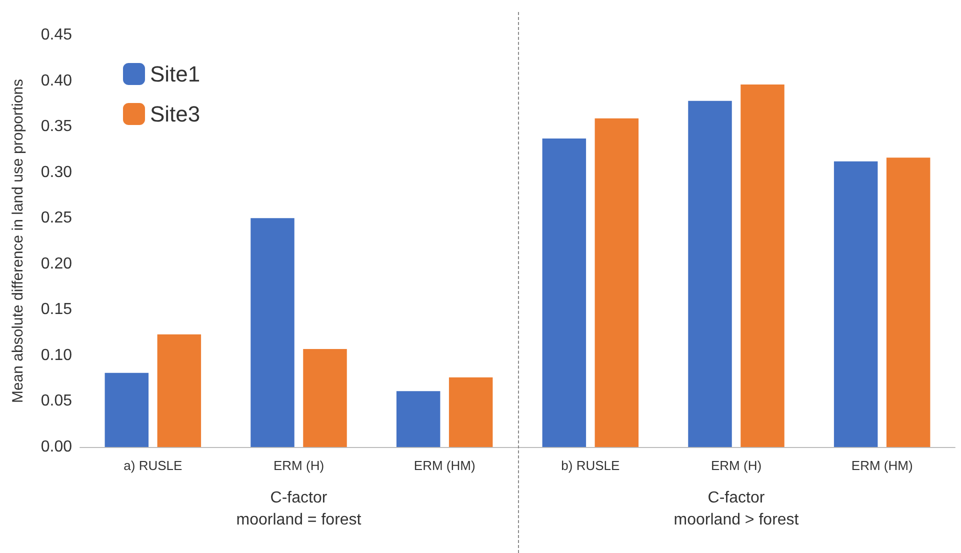 The height and width of the screenshot is (553, 961). Describe the element at coordinates (56, 218) in the screenshot. I see `y-tick-label: 0.25` at that location.